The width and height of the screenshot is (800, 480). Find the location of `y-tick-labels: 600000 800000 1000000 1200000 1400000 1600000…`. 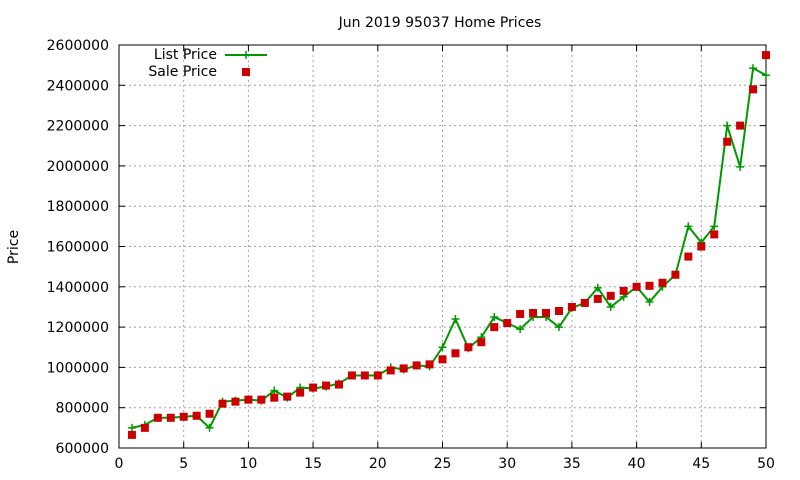

y-tick-labels: 600000 800000 1000000 1200000 1400000 1600000… is located at coordinates (78, 247).